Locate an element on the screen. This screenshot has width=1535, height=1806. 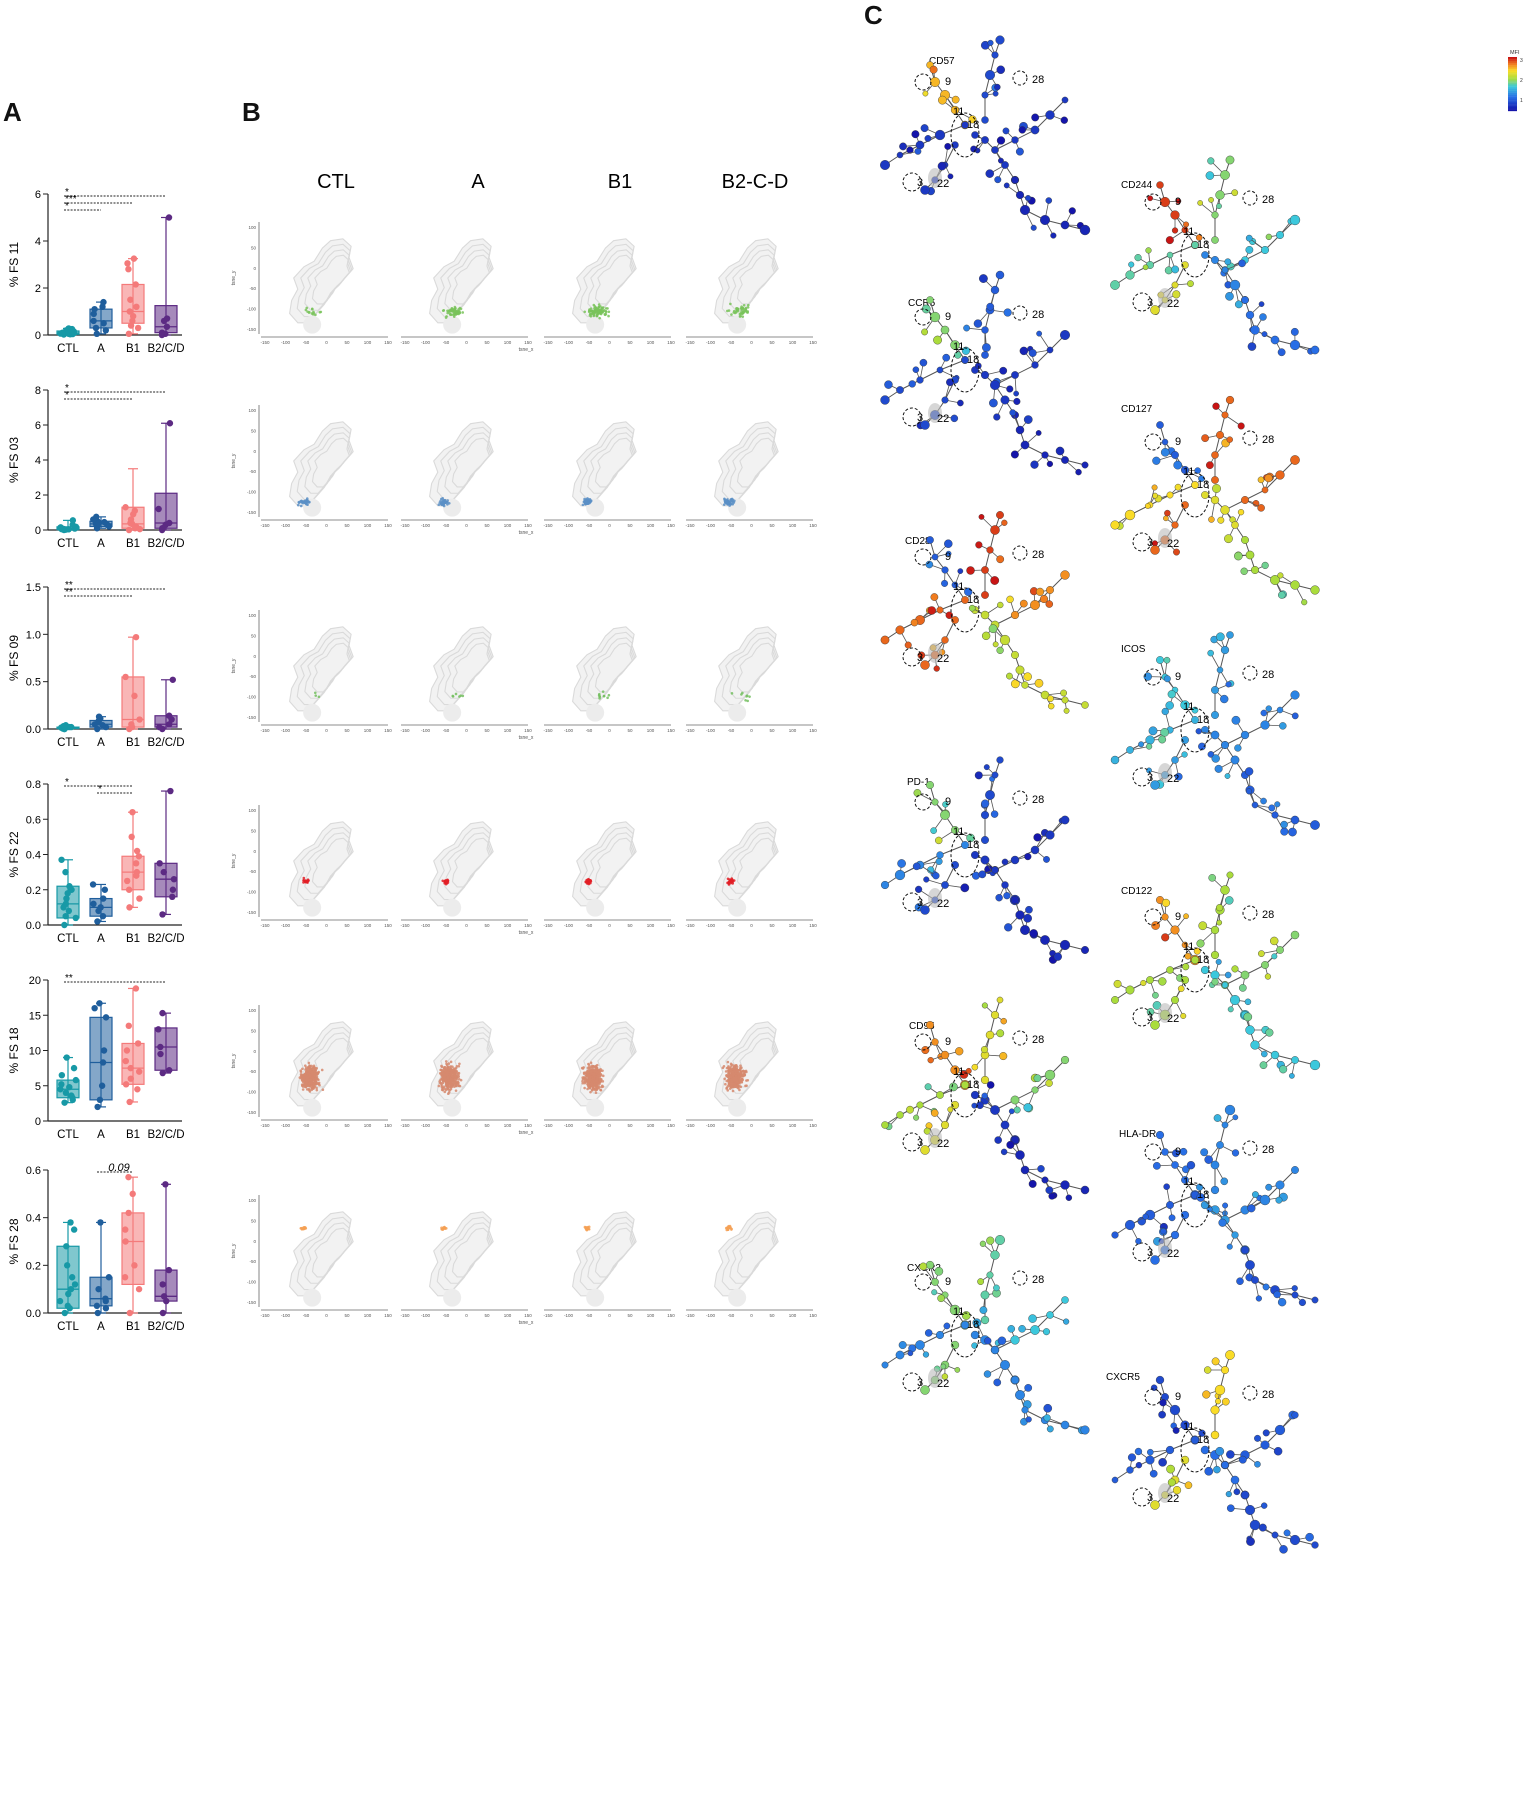
box-B2/C/D is located at coordinates (166, 721).